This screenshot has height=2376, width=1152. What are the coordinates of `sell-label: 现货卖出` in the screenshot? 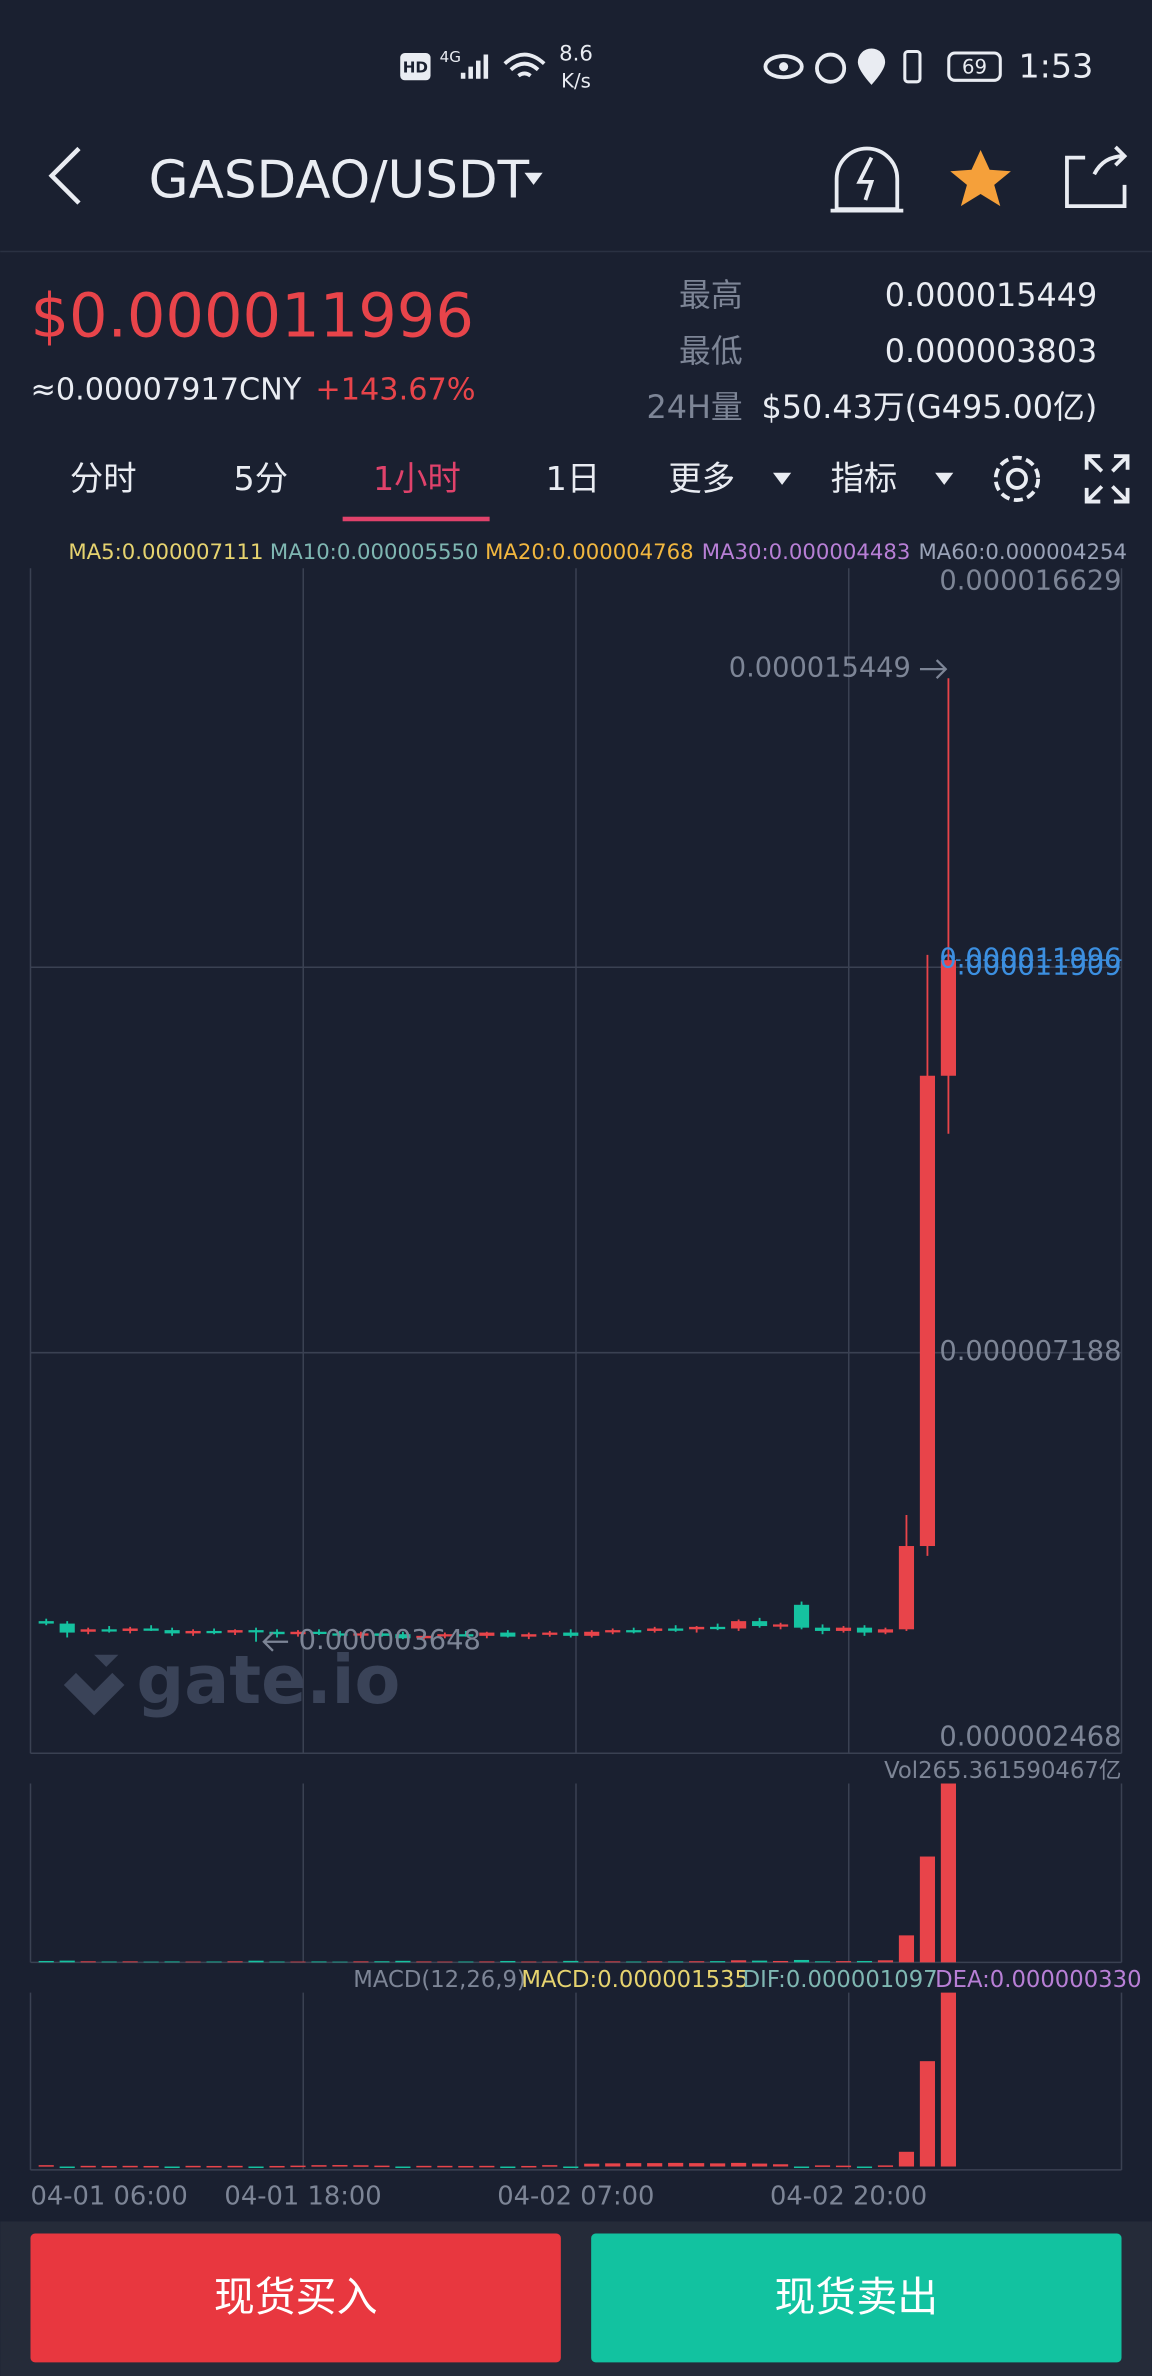 It's located at (857, 2297).